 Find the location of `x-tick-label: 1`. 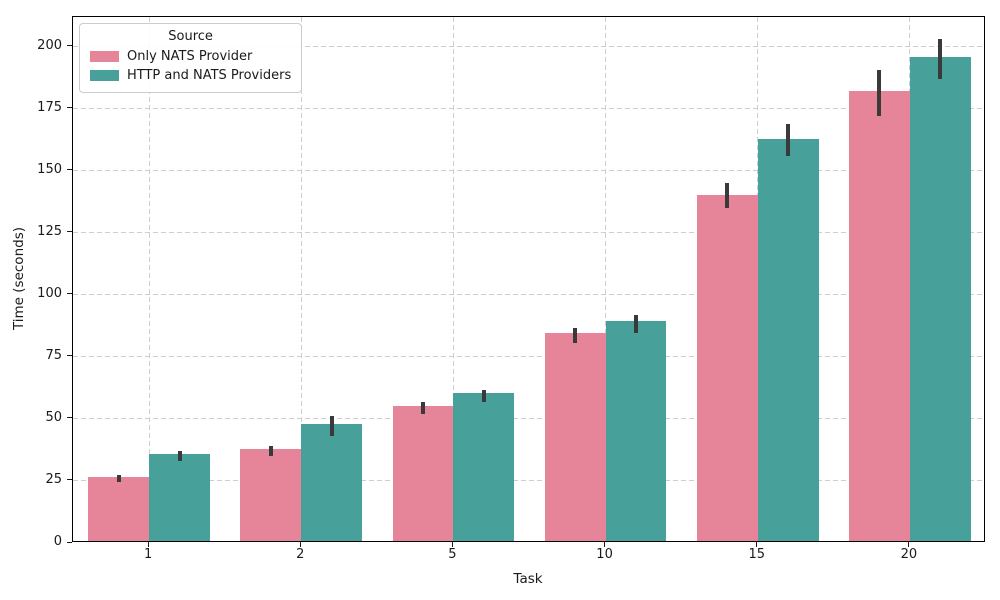

x-tick-label: 1 is located at coordinates (148, 554).